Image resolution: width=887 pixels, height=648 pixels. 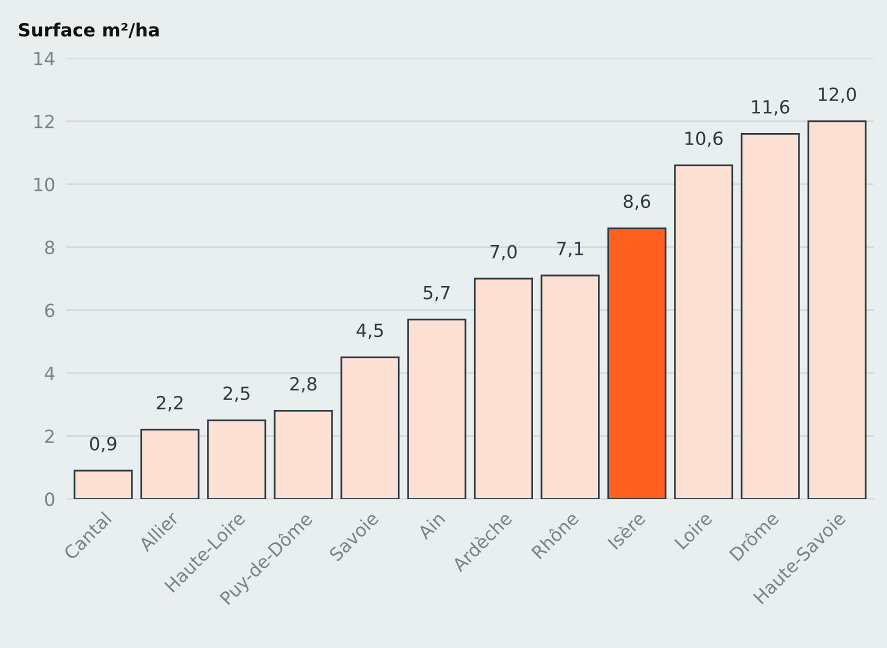 What do you see at coordinates (503, 252) in the screenshot?
I see `data-label: 7,0` at bounding box center [503, 252].